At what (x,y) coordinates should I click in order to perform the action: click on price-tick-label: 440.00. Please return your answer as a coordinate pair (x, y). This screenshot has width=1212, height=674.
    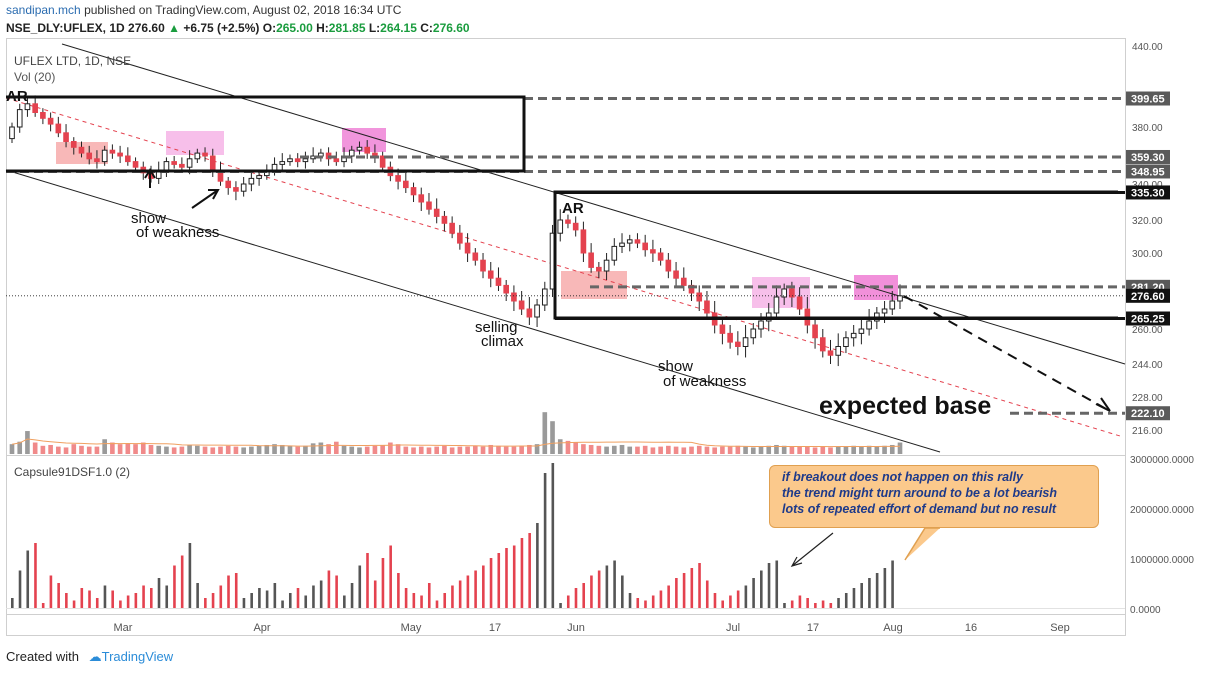
    Looking at the image, I should click on (1147, 47).